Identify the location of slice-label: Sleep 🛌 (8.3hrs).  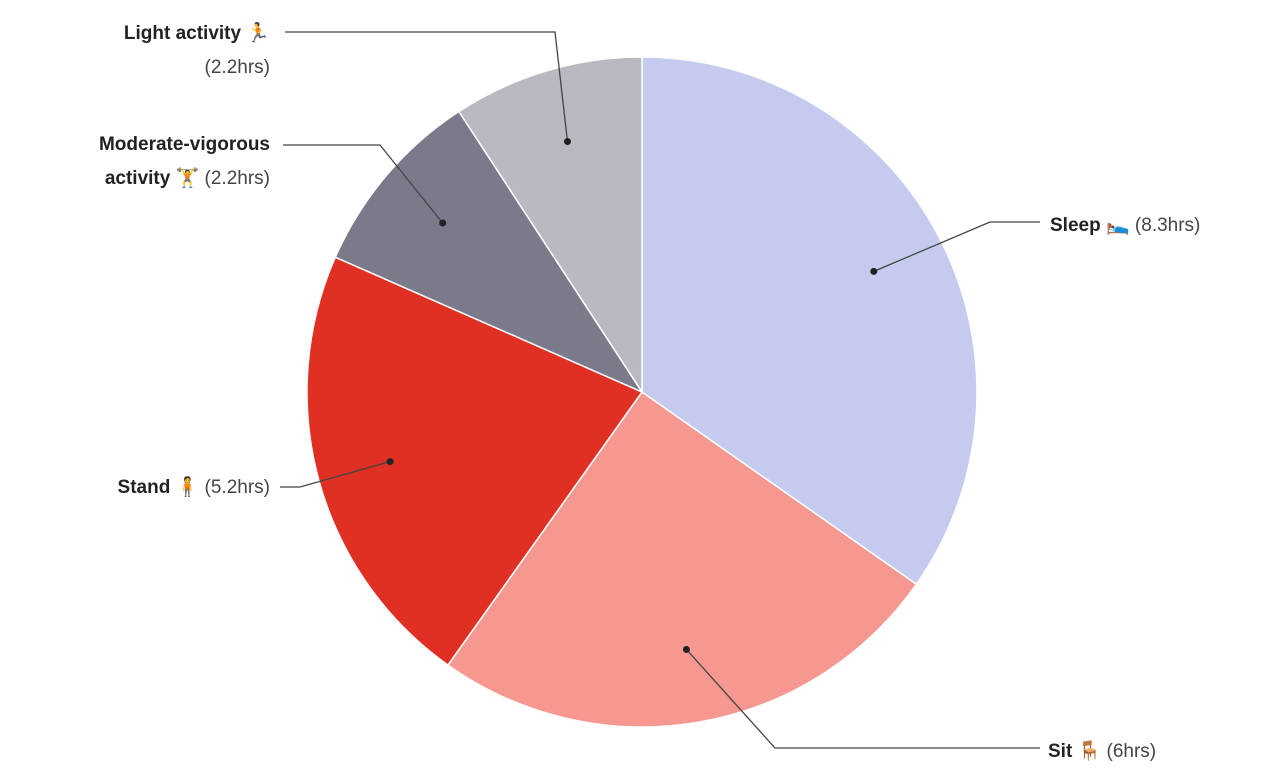
(1125, 226).